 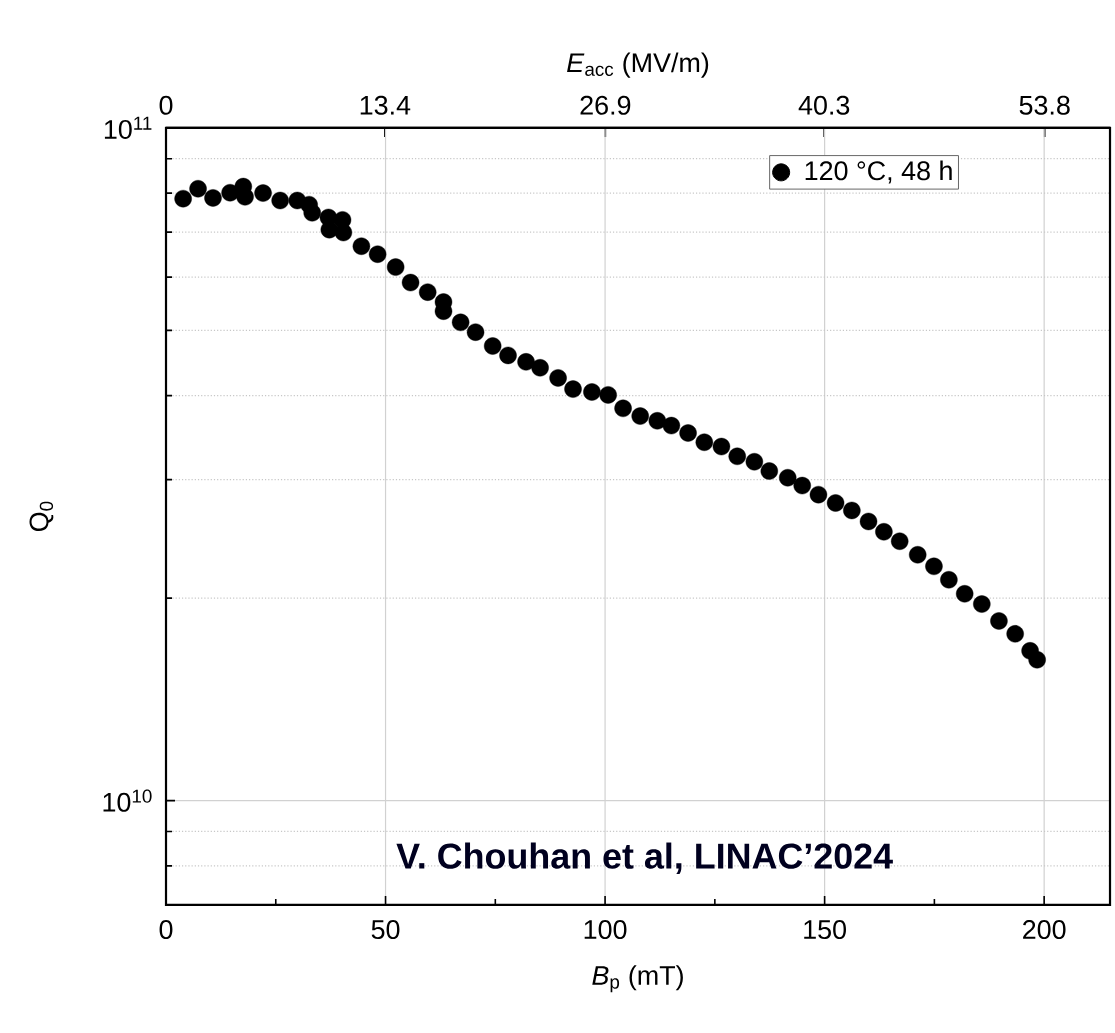 I want to click on x-tick-label: 200, so click(x=1044, y=930).